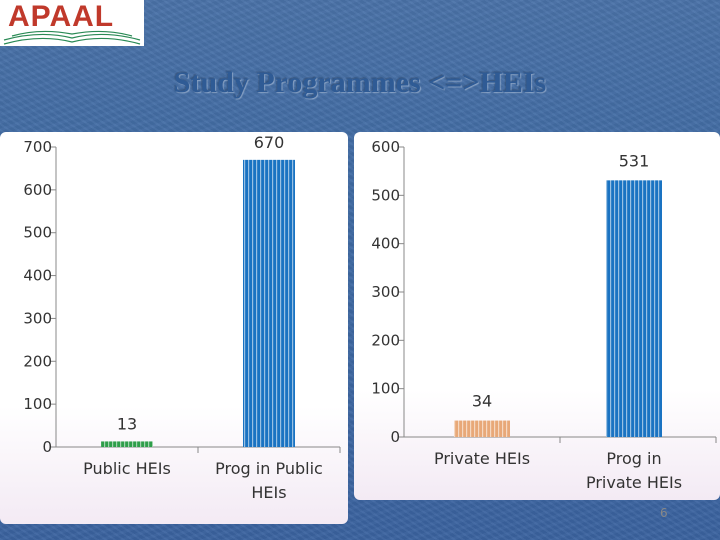 This screenshot has width=720, height=540. I want to click on y-tick-label: 700, so click(37, 147).